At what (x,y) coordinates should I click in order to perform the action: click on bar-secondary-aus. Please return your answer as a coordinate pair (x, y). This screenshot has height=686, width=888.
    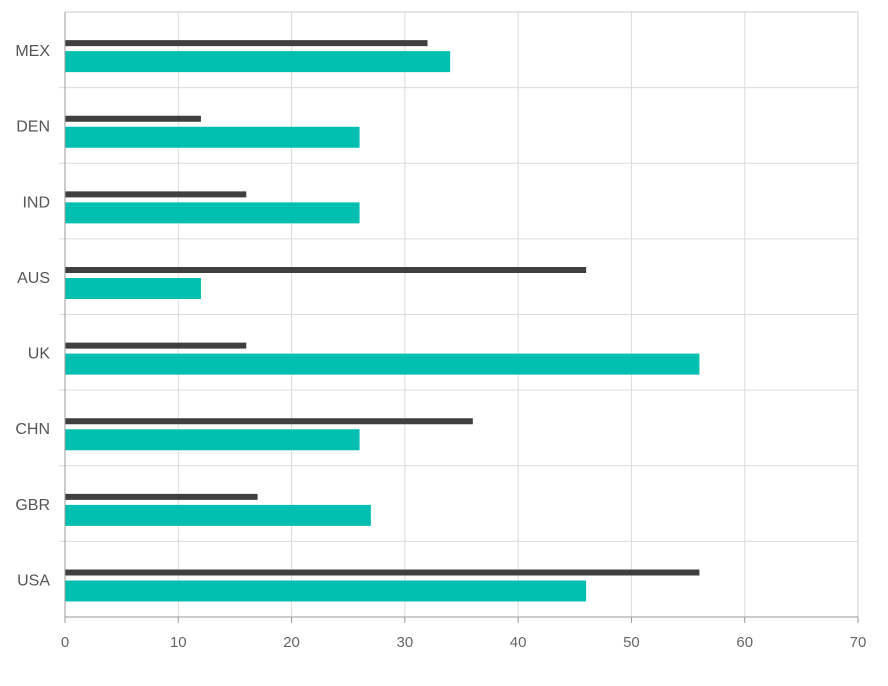
    Looking at the image, I should click on (326, 270).